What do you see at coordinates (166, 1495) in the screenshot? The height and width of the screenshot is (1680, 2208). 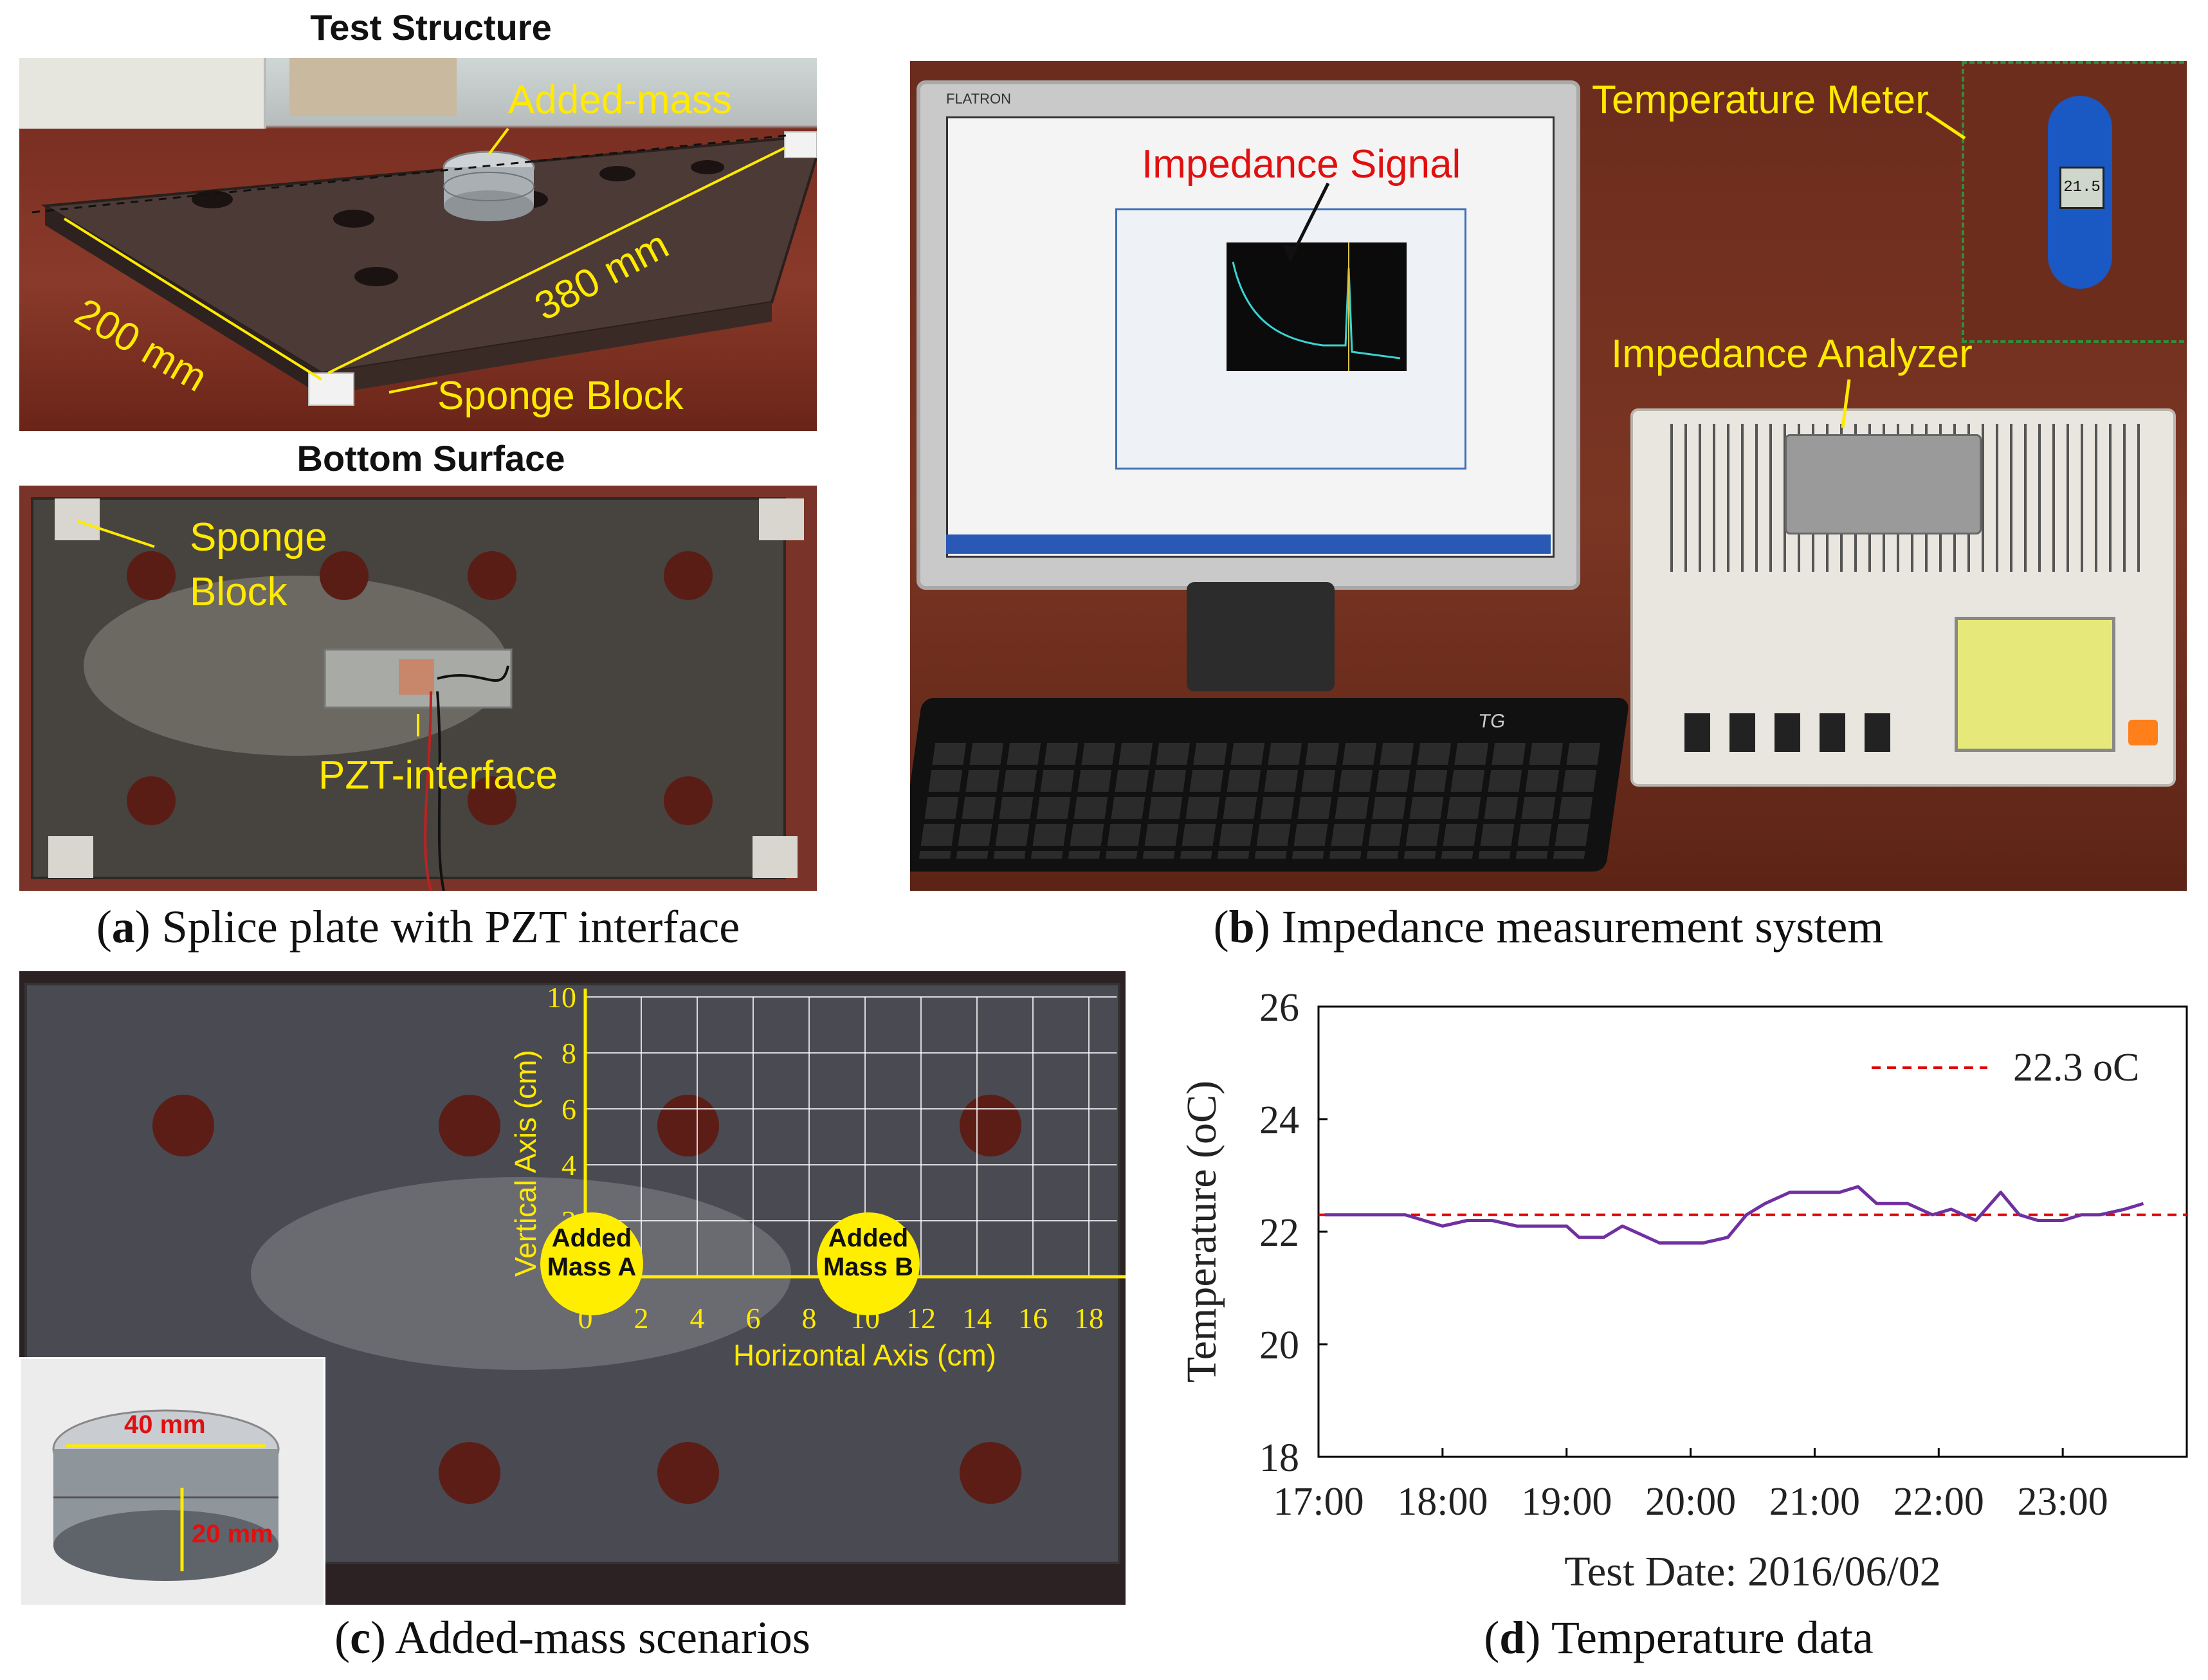 I see `magnet-cylinder` at bounding box center [166, 1495].